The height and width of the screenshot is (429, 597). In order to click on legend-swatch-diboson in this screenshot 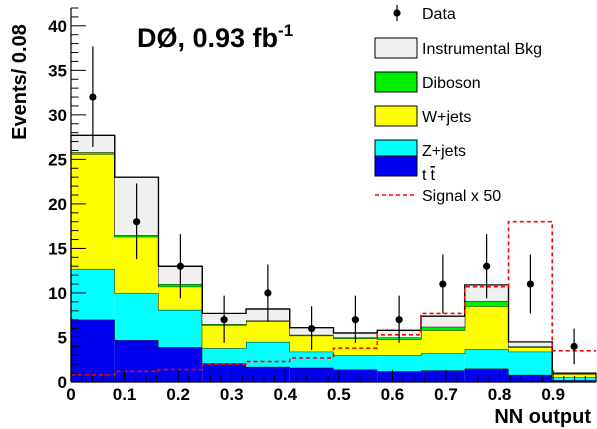, I will do `click(396, 82)`.